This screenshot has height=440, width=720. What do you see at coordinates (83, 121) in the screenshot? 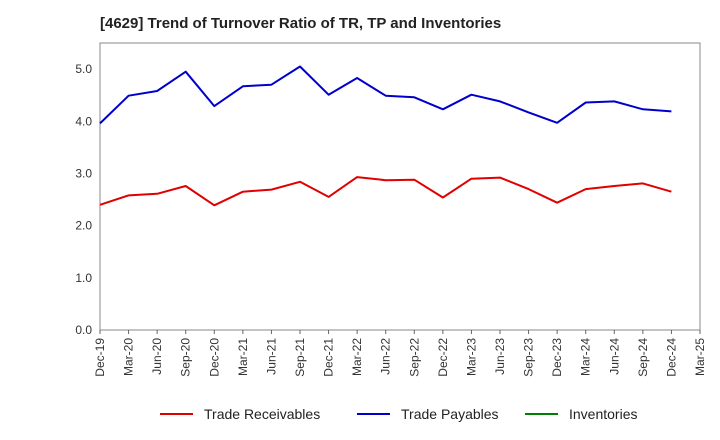
I see `y-tick-label: 4.0` at bounding box center [83, 121].